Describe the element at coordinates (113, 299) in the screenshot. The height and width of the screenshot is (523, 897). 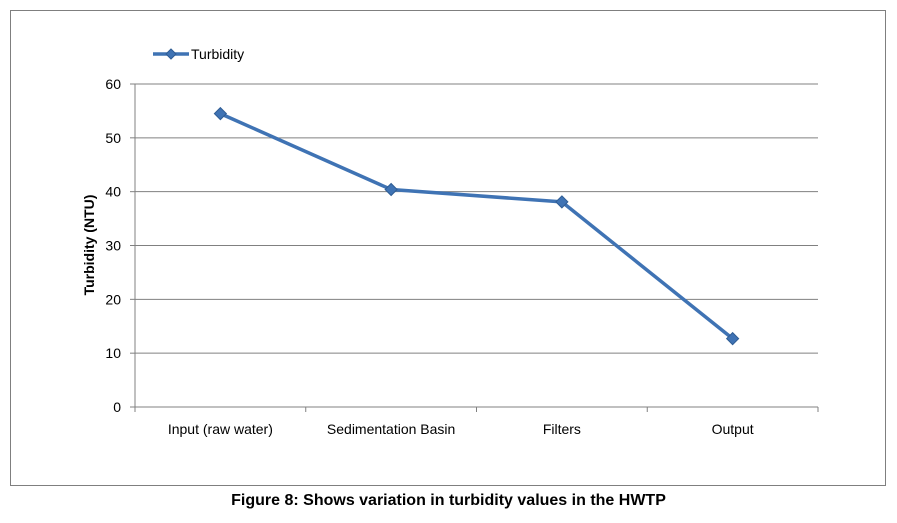
I see `y-tick-label: 20` at that location.